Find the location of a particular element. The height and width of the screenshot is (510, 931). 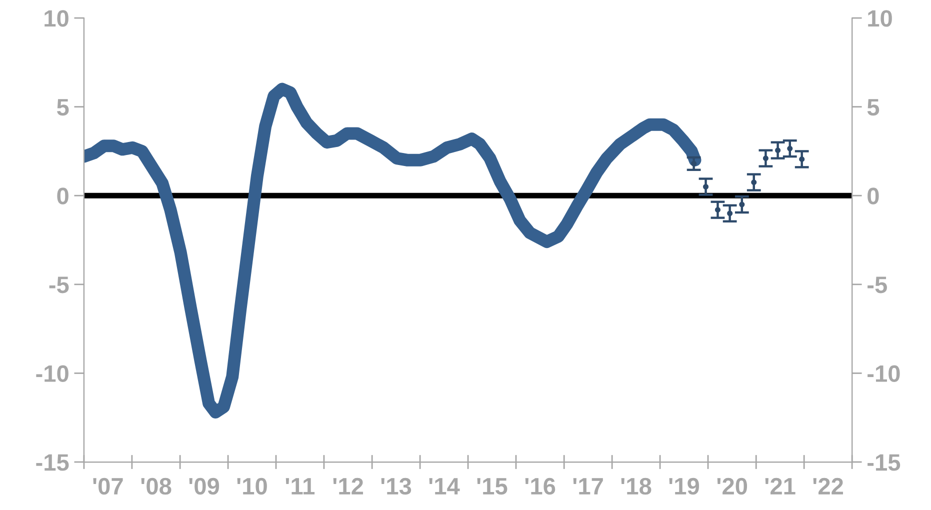

y2-tick-label: 10 is located at coordinates (880, 18).